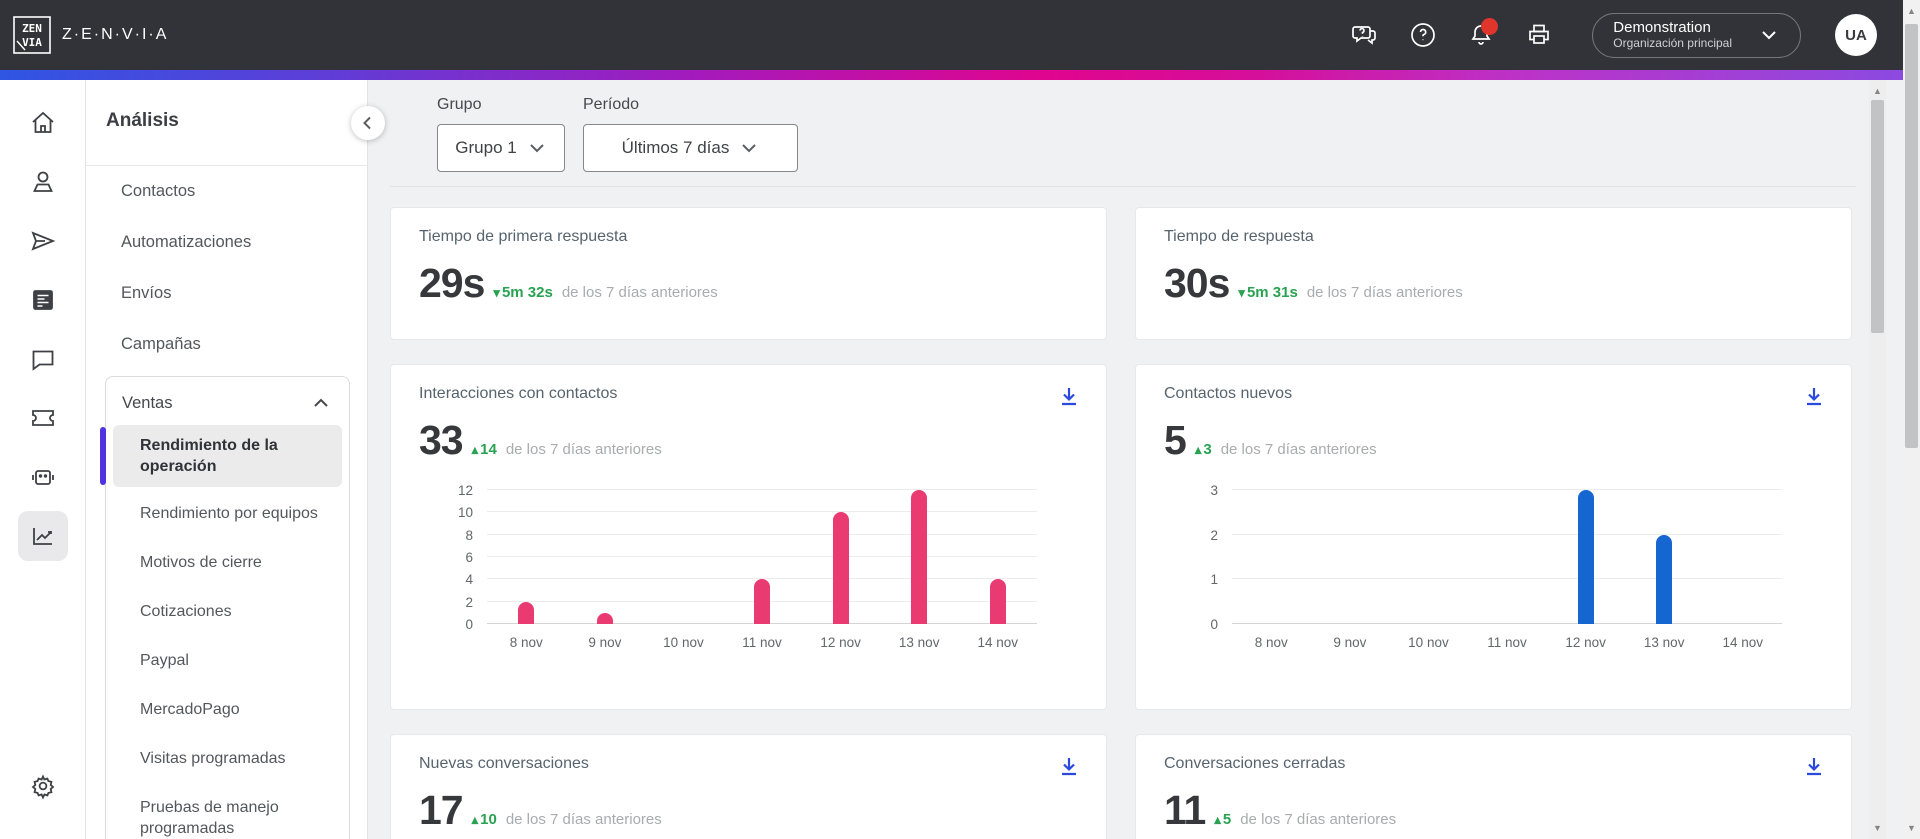 The height and width of the screenshot is (839, 1920). What do you see at coordinates (158, 191) in the screenshot?
I see `sidebar-item-contactos: Contactos` at bounding box center [158, 191].